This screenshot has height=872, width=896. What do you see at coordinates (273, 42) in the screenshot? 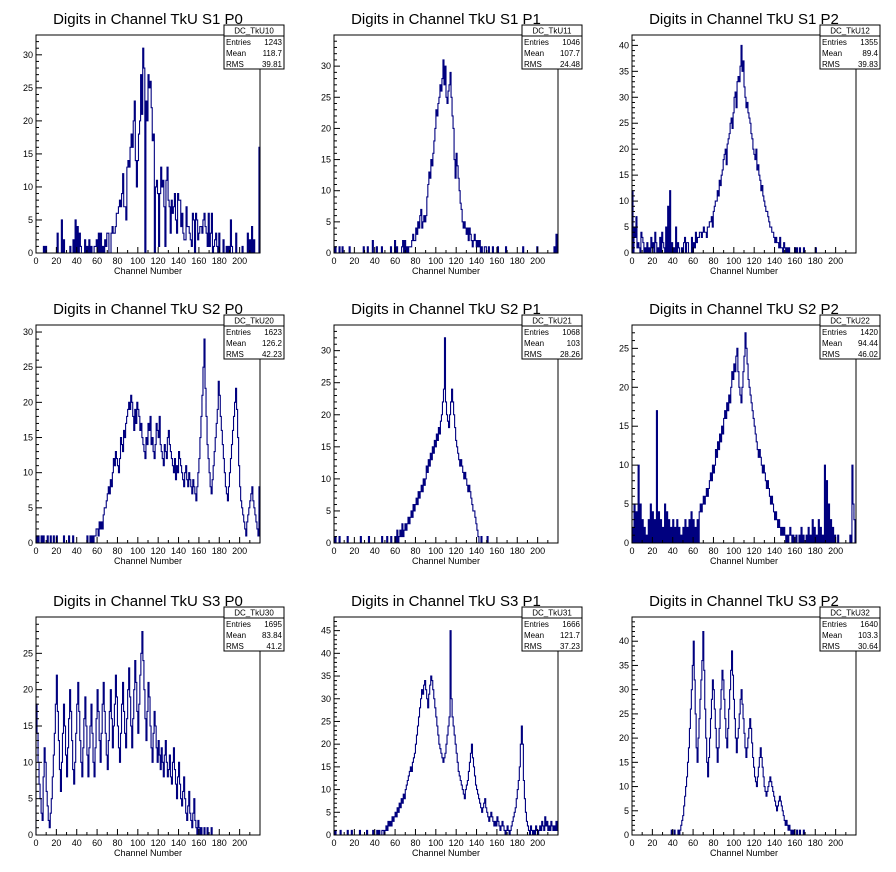
I see `stats-row-value: 1243` at bounding box center [273, 42].